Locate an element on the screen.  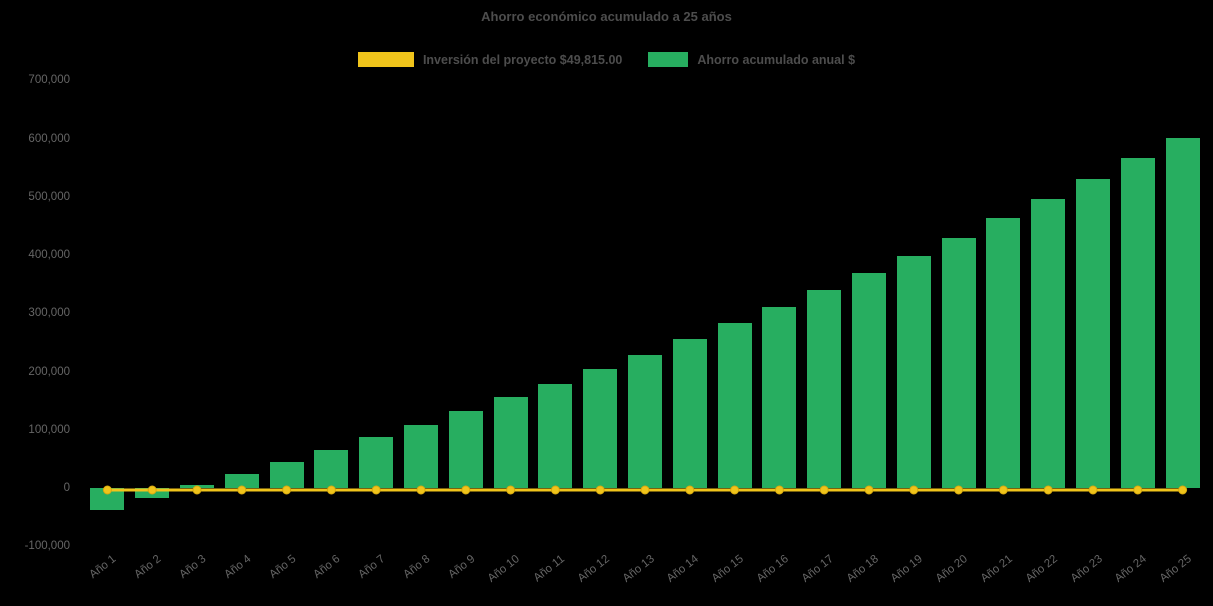
bar-año-19 is located at coordinates (913, 371).